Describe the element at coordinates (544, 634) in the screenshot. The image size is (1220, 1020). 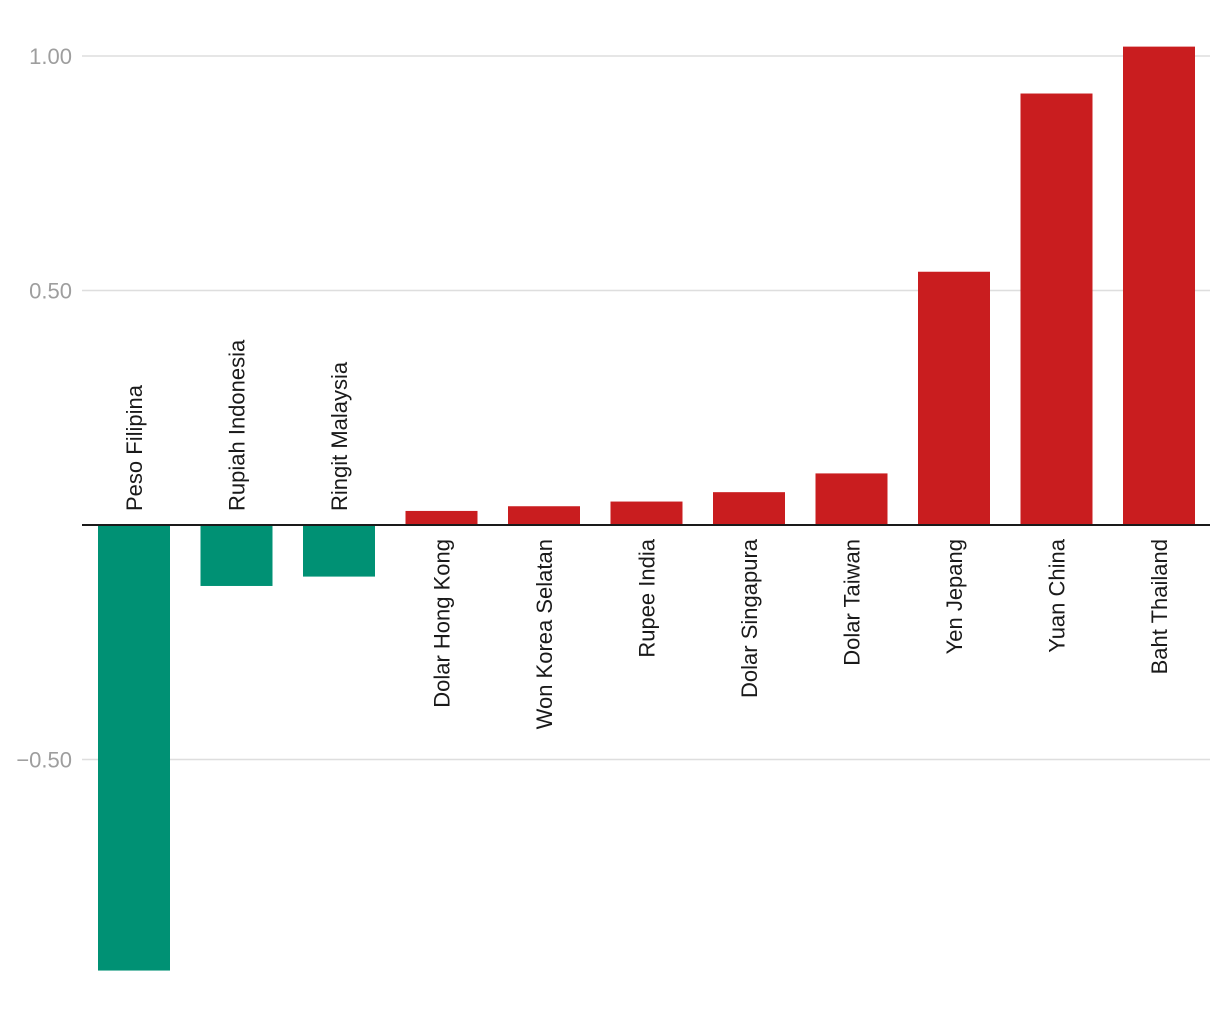
I see `category-label: Won Korea Selatan` at that location.